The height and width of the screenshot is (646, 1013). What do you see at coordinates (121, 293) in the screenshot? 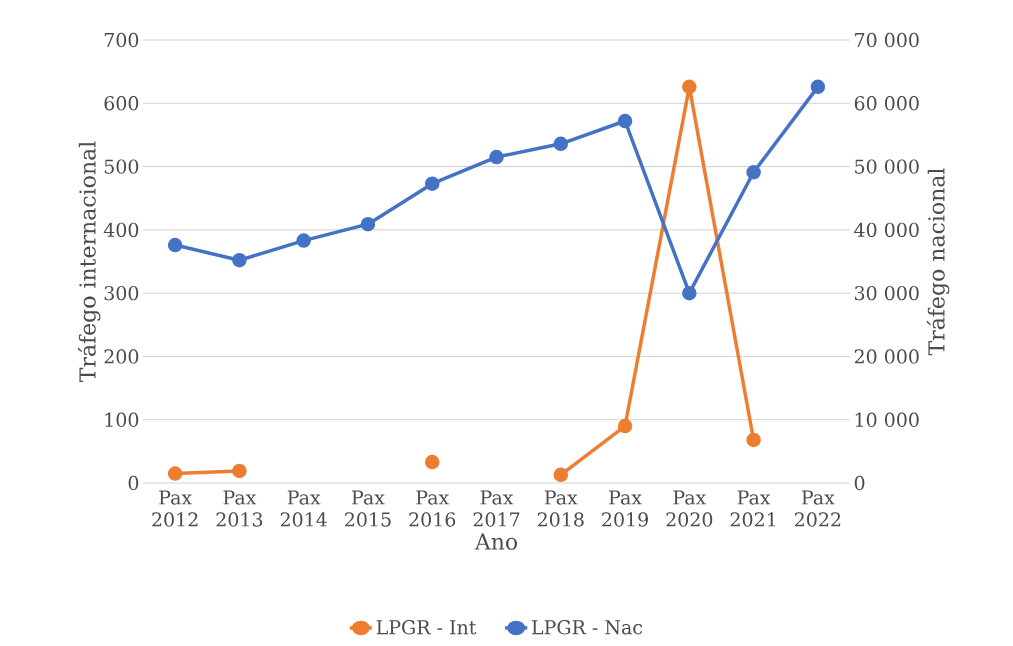
I see `y-tick-label: 300` at bounding box center [121, 293].